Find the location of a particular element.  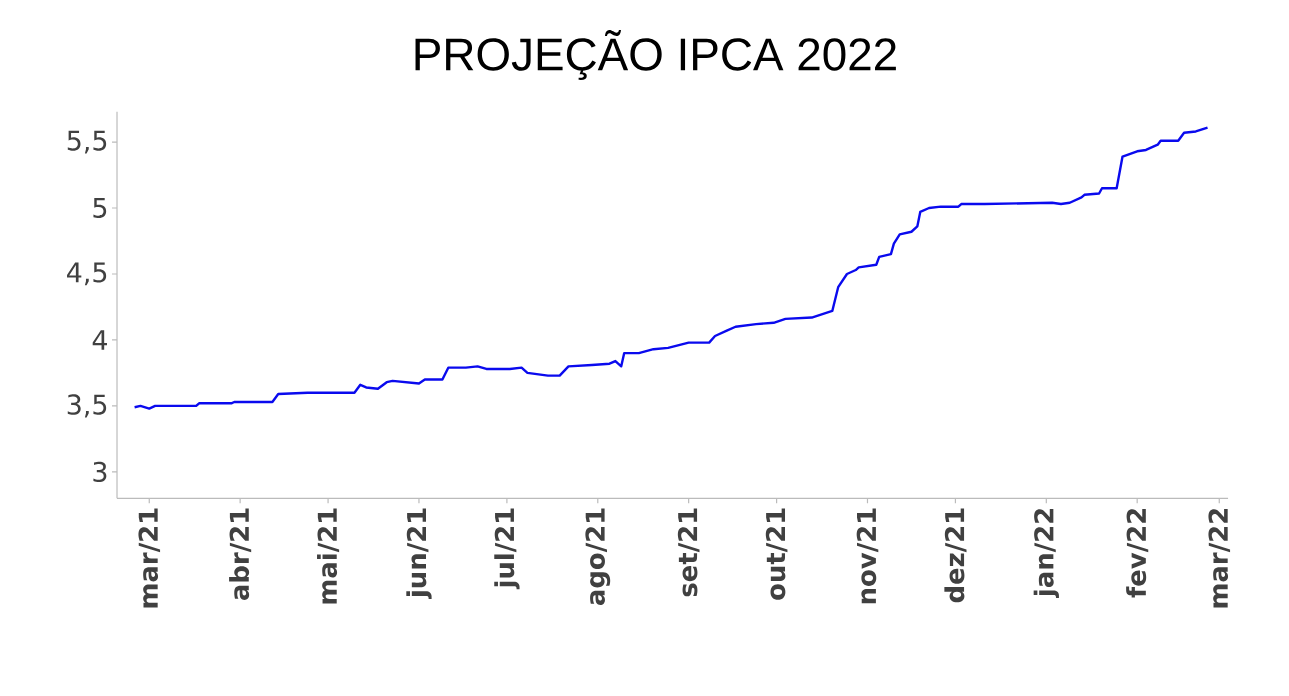

x-tick-label: mai/21 is located at coordinates (328, 556).